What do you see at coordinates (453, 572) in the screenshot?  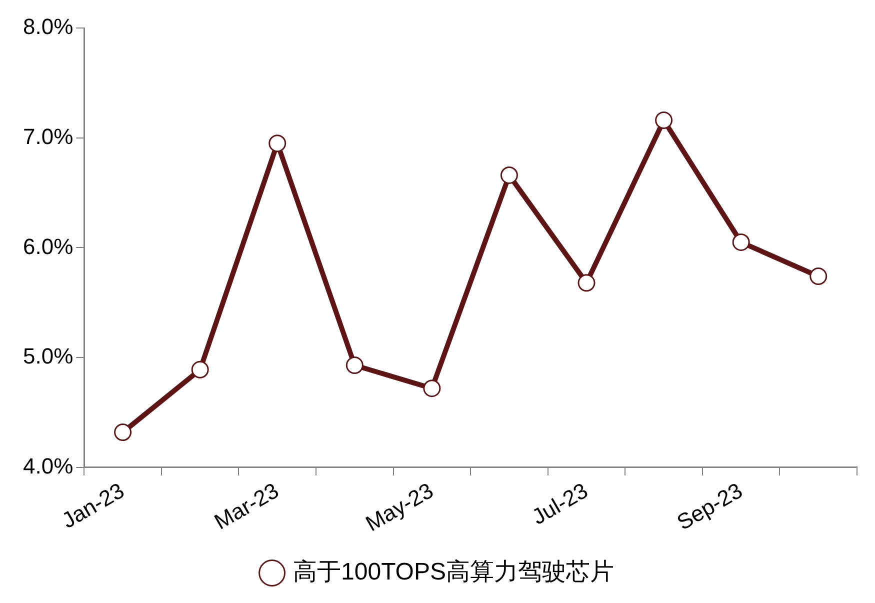 I see `legend-label: 高于100TOPS高算力驾驶芯片` at bounding box center [453, 572].